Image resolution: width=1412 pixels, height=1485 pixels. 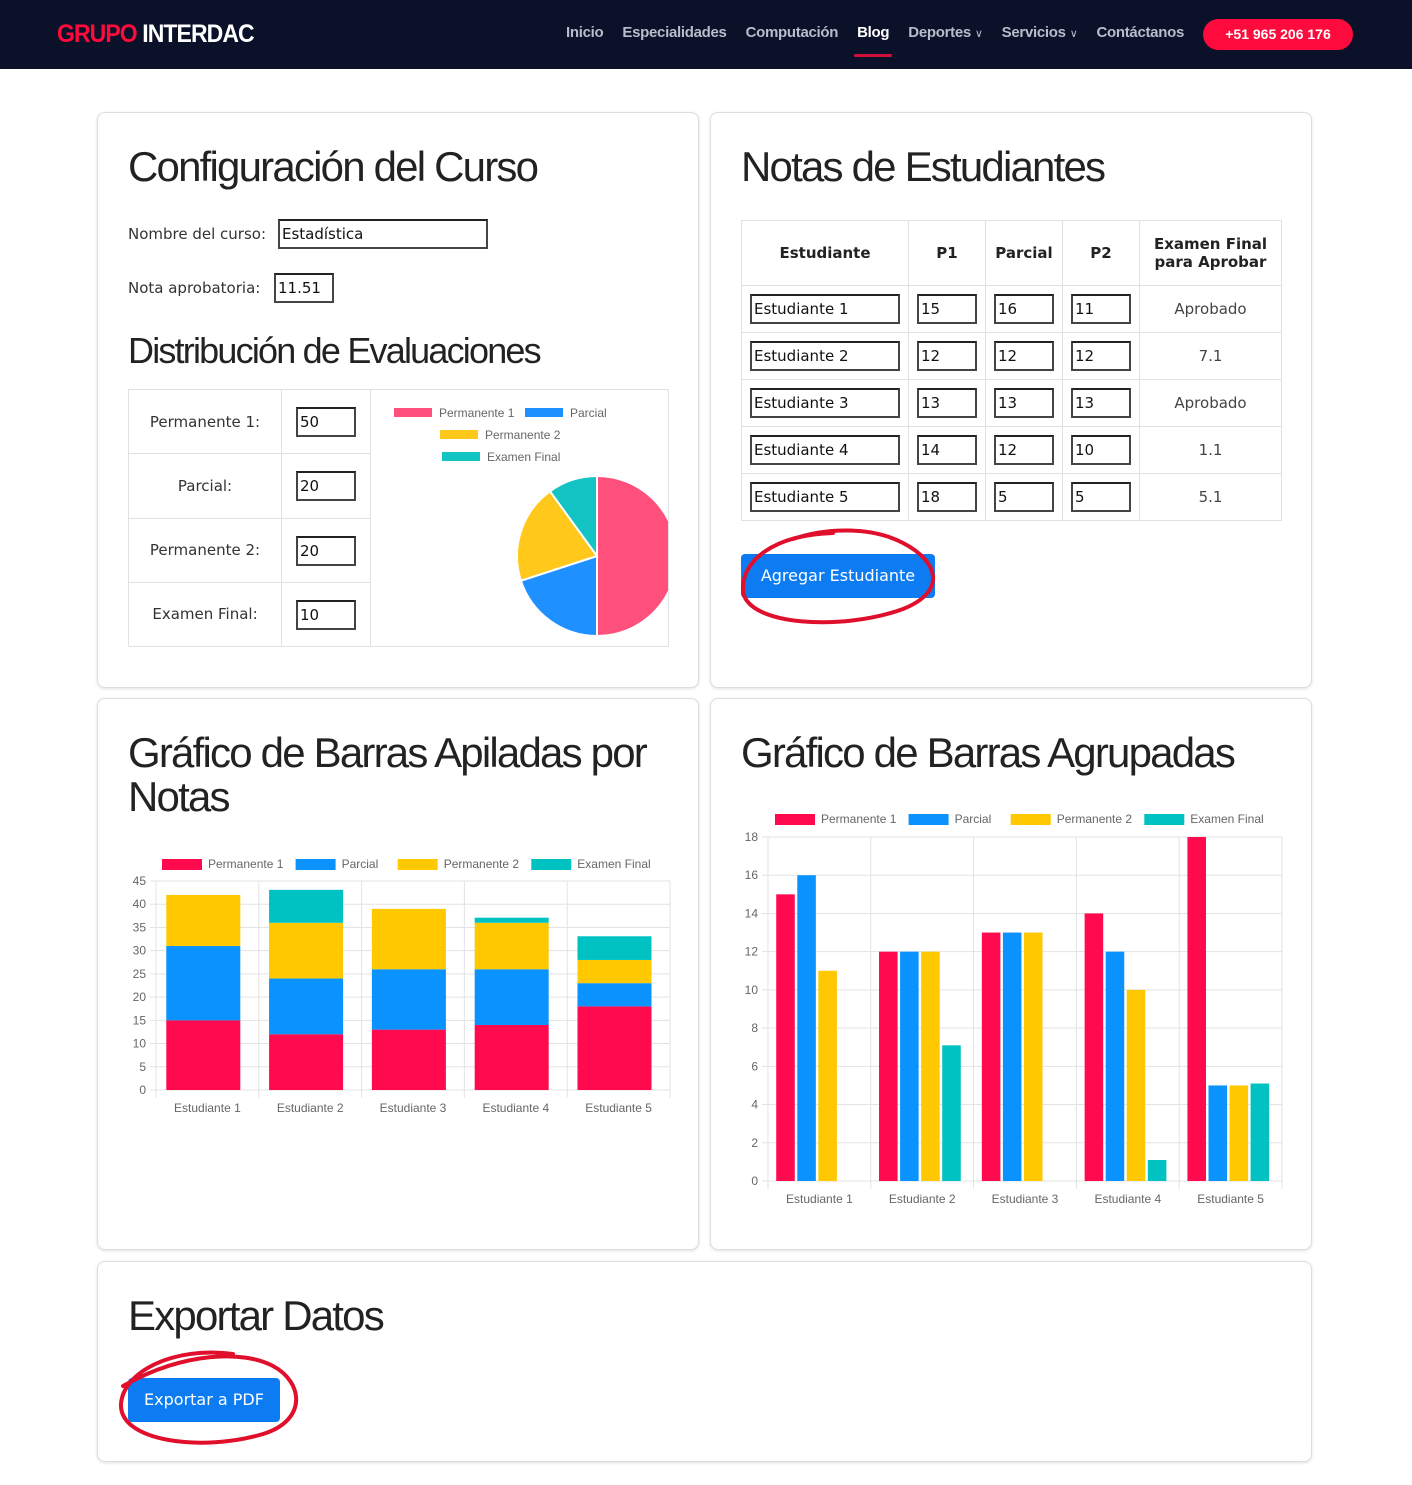 I want to click on table-row: Estudiante 1 15 16 11 Aprobado, so click(x=1011, y=309).